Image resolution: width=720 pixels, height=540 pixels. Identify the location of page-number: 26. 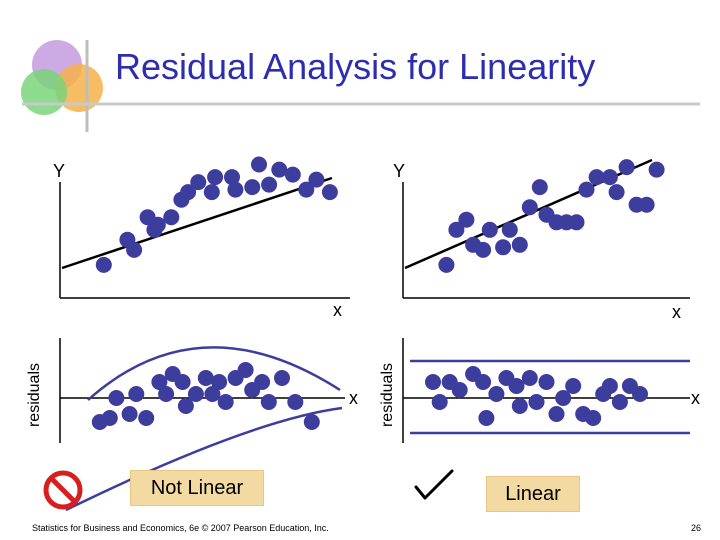
(696, 528).